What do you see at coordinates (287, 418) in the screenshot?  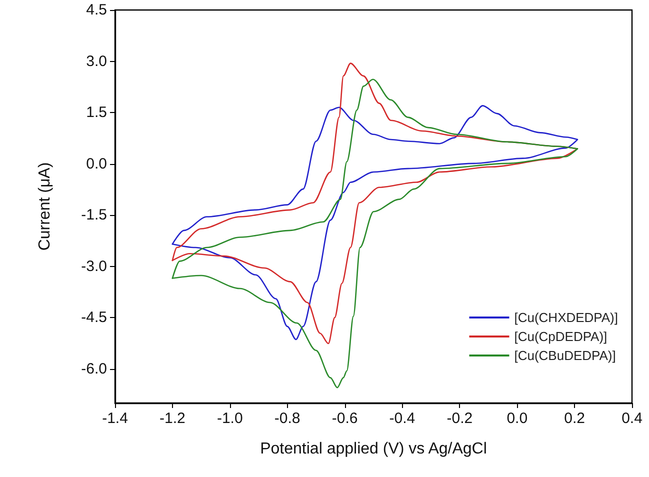 I see `x-tick-label: -0.8` at bounding box center [287, 418].